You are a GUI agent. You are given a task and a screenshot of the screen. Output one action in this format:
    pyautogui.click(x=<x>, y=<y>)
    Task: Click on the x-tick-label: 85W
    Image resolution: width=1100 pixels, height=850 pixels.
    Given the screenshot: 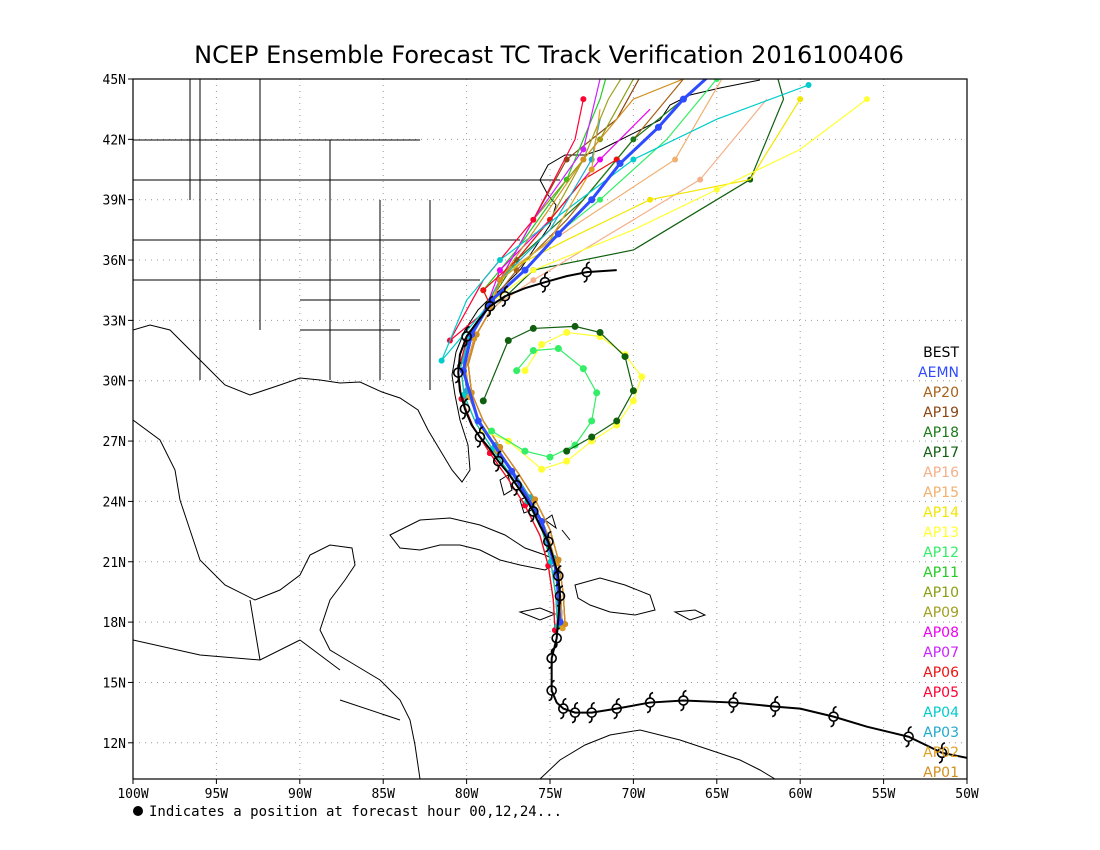 What is the action you would take?
    pyautogui.click(x=383, y=794)
    